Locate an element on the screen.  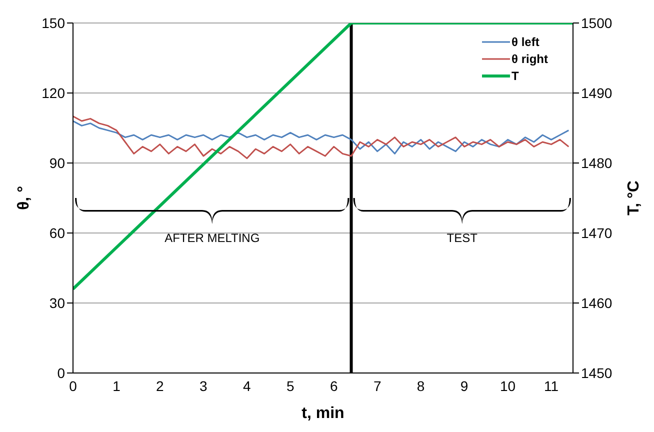
y2-tick-label: 1480 is located at coordinates (596, 162).